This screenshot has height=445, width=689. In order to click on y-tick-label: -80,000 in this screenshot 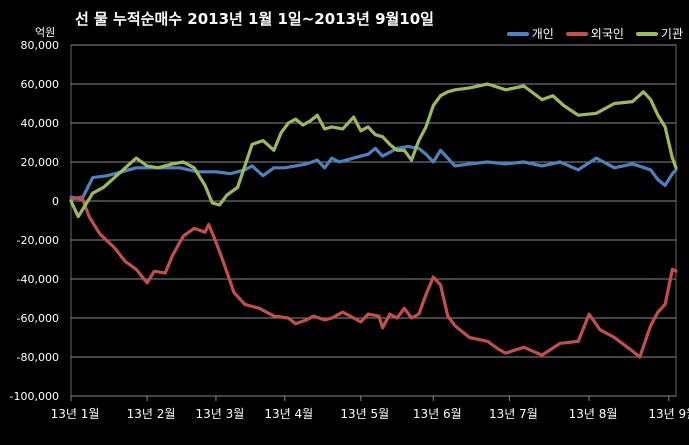, I will do `click(38, 357)`.